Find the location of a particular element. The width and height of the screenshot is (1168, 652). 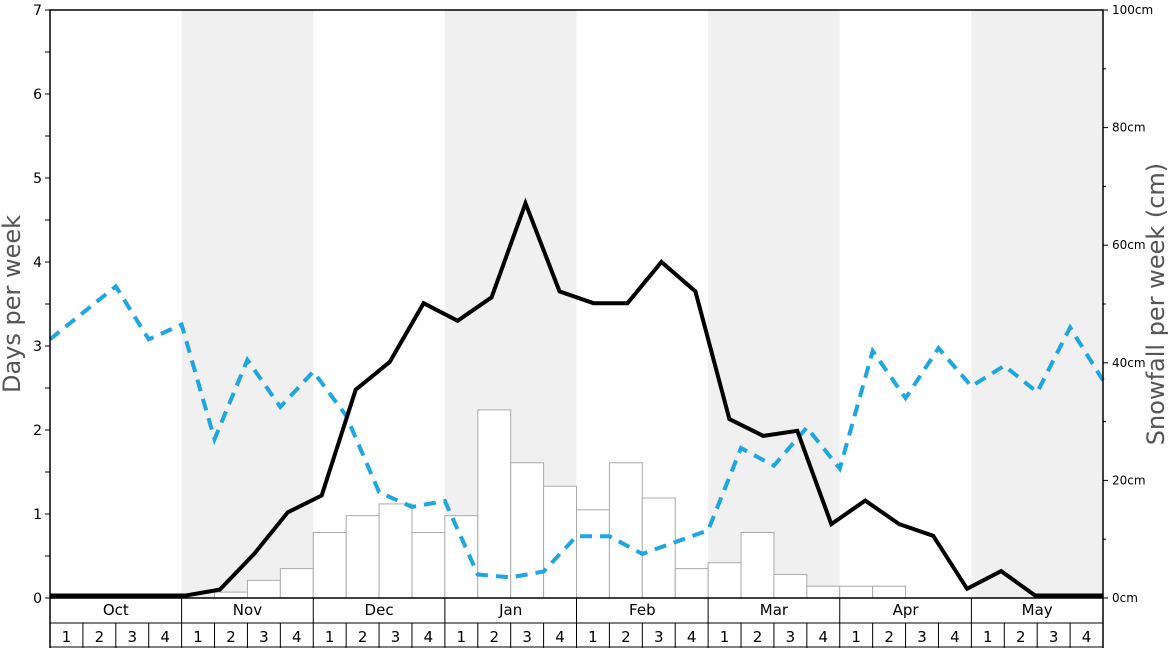

right-axis-title: Snowfall per week (cm) is located at coordinates (1155, 304).